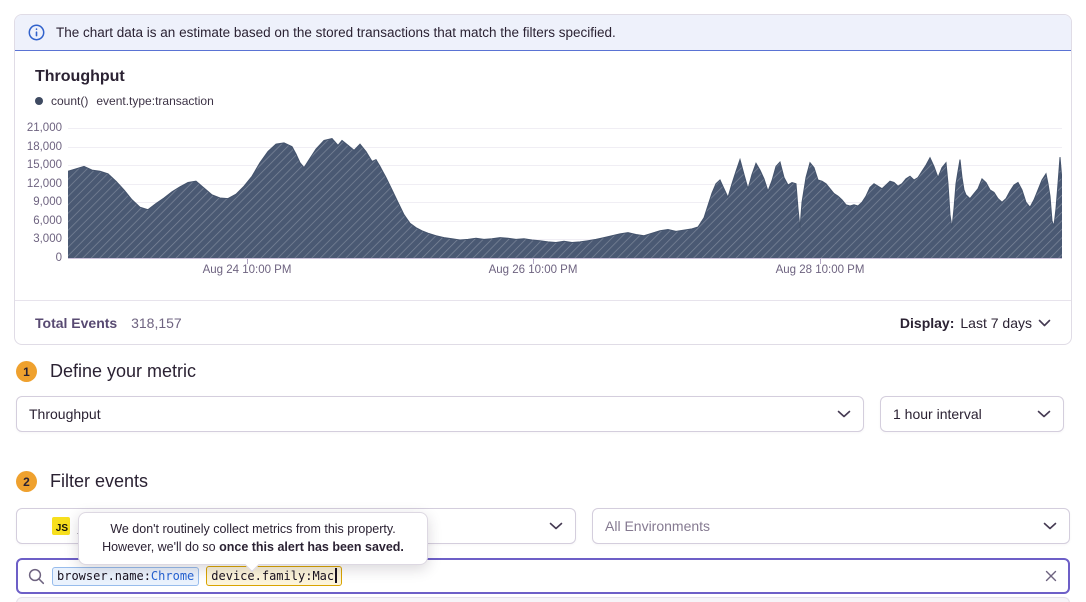  What do you see at coordinates (172, 575) in the screenshot?
I see `token-value: Chrome` at bounding box center [172, 575].